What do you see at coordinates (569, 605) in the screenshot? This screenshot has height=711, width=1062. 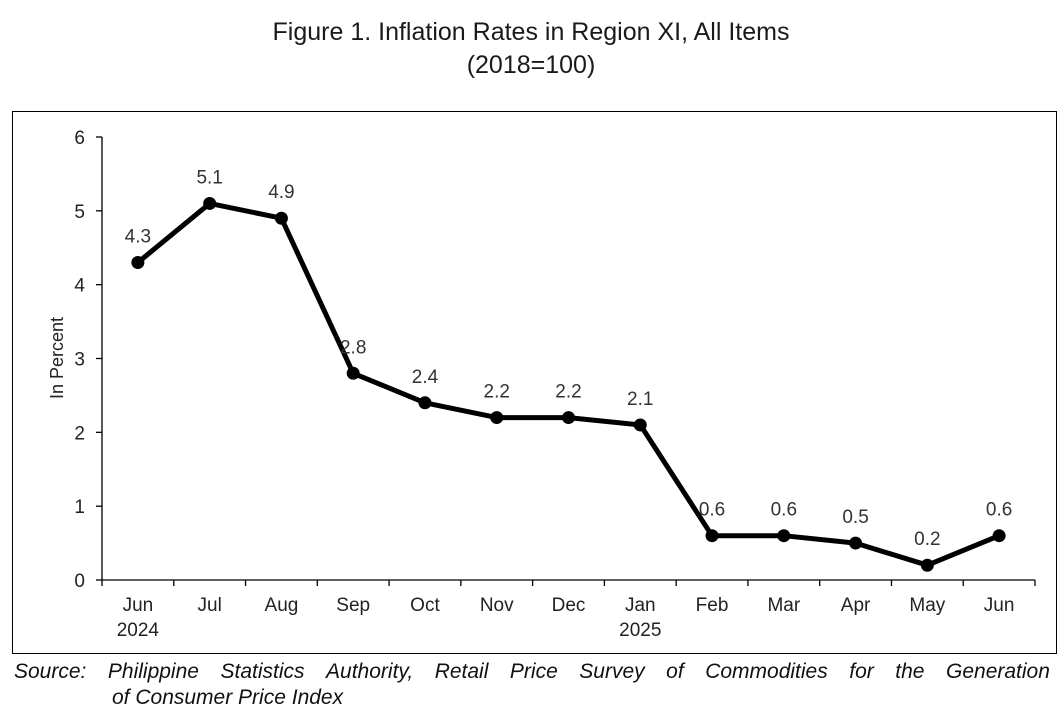 I see `x-tick-label: Dec` at bounding box center [569, 605].